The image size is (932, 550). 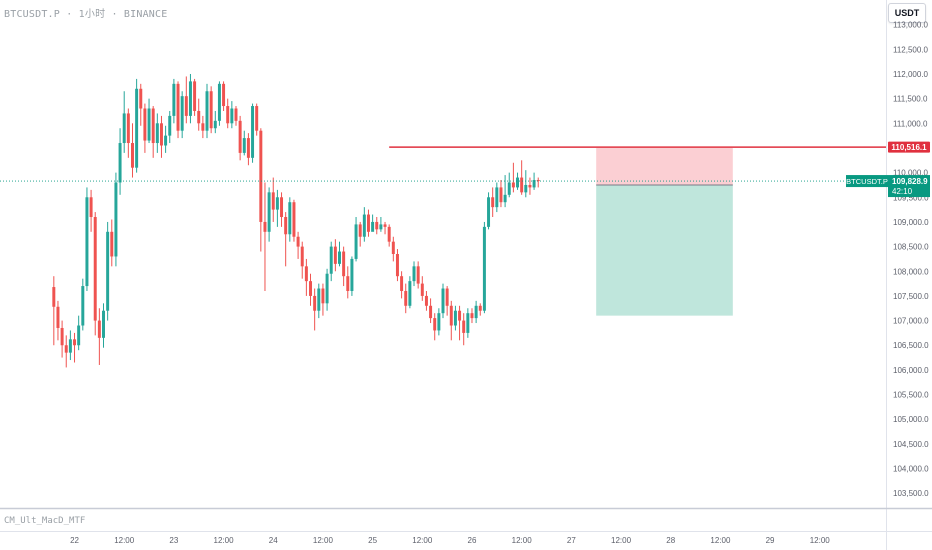 I want to click on take-profit-zone, so click(x=664, y=250).